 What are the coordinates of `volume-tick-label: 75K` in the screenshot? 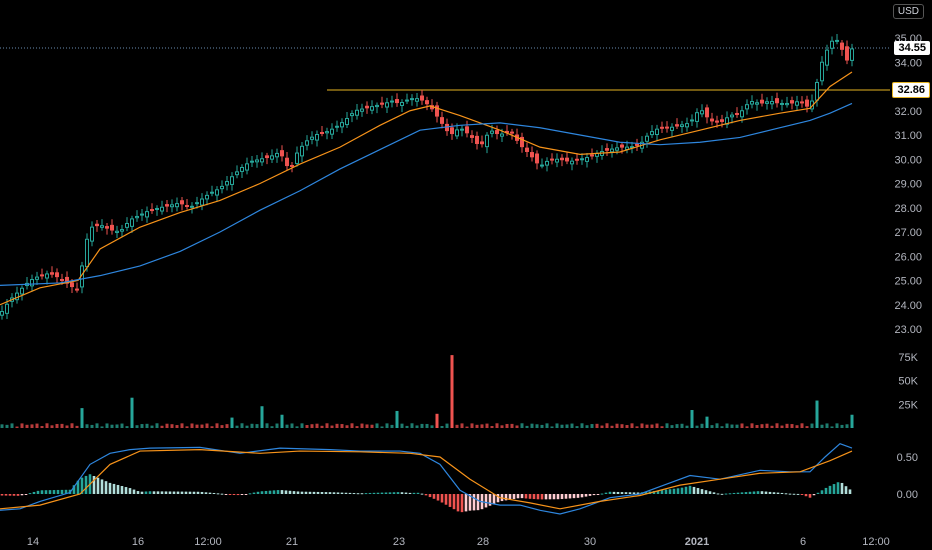 It's located at (908, 358).